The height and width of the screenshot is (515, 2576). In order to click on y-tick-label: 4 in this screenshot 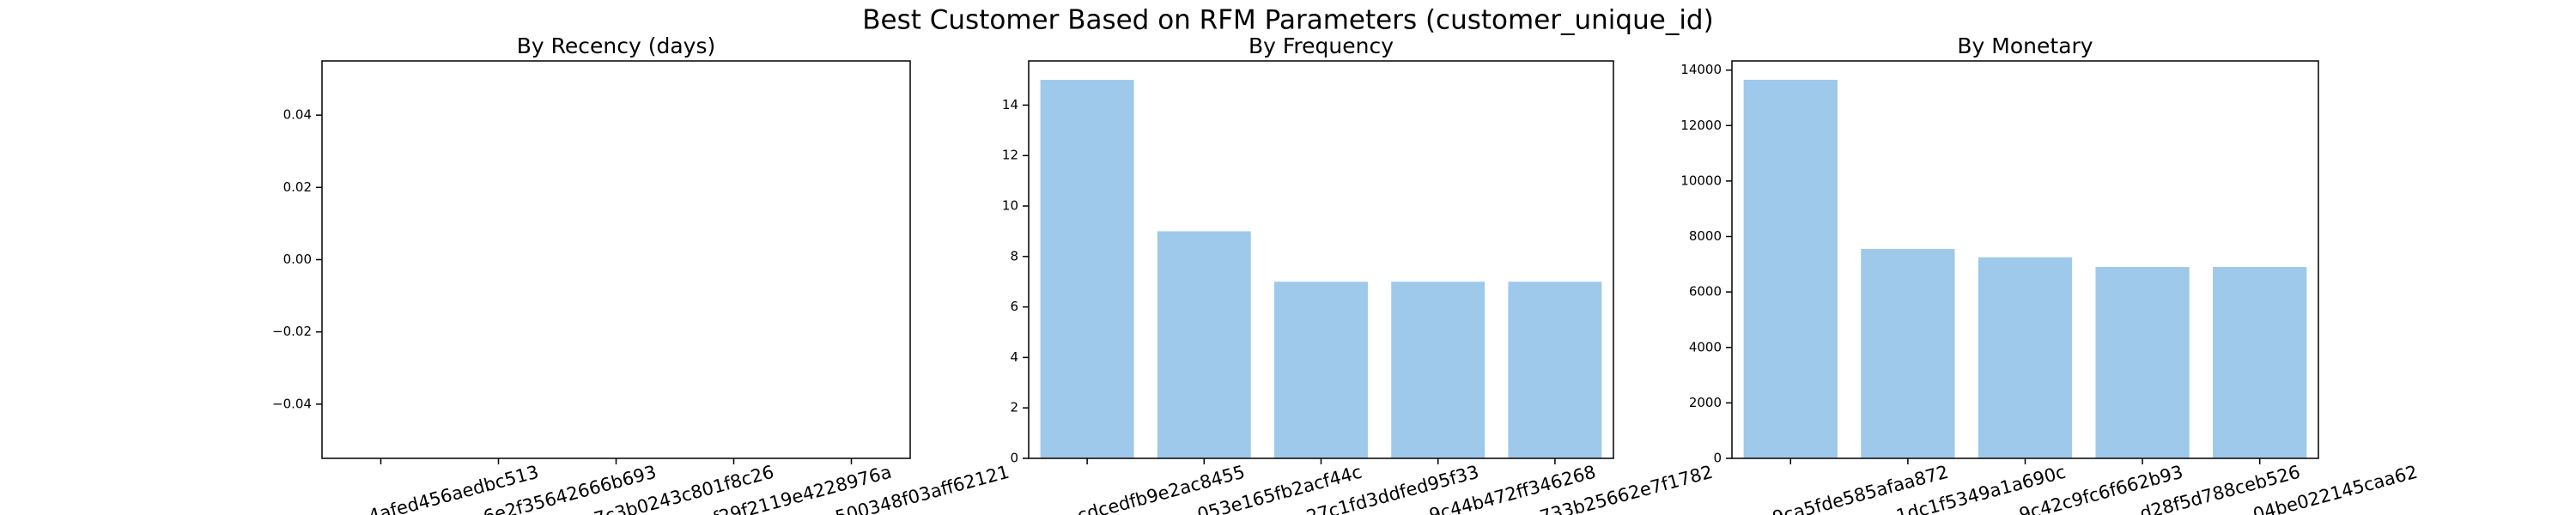, I will do `click(1014, 357)`.